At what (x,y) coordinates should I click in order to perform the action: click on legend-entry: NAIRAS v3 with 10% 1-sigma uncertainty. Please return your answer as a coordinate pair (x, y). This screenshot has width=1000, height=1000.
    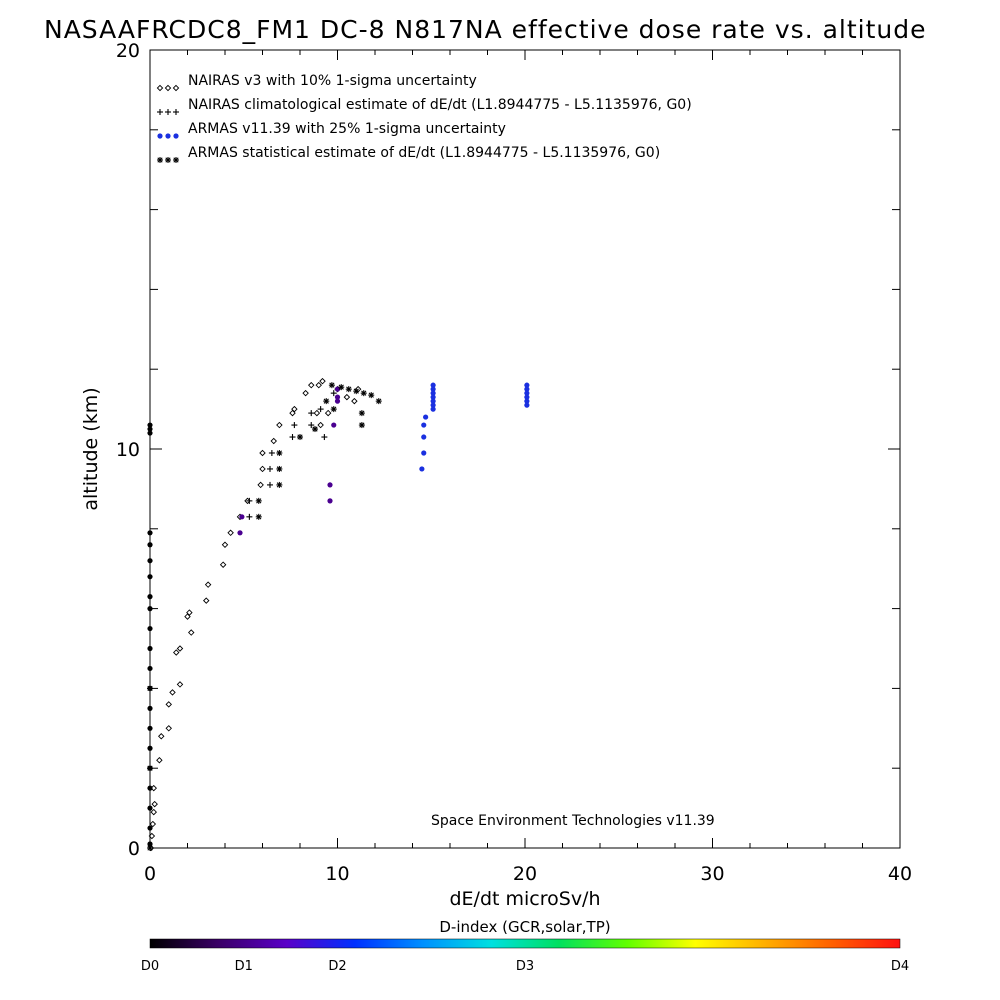
    Looking at the image, I should click on (332, 81).